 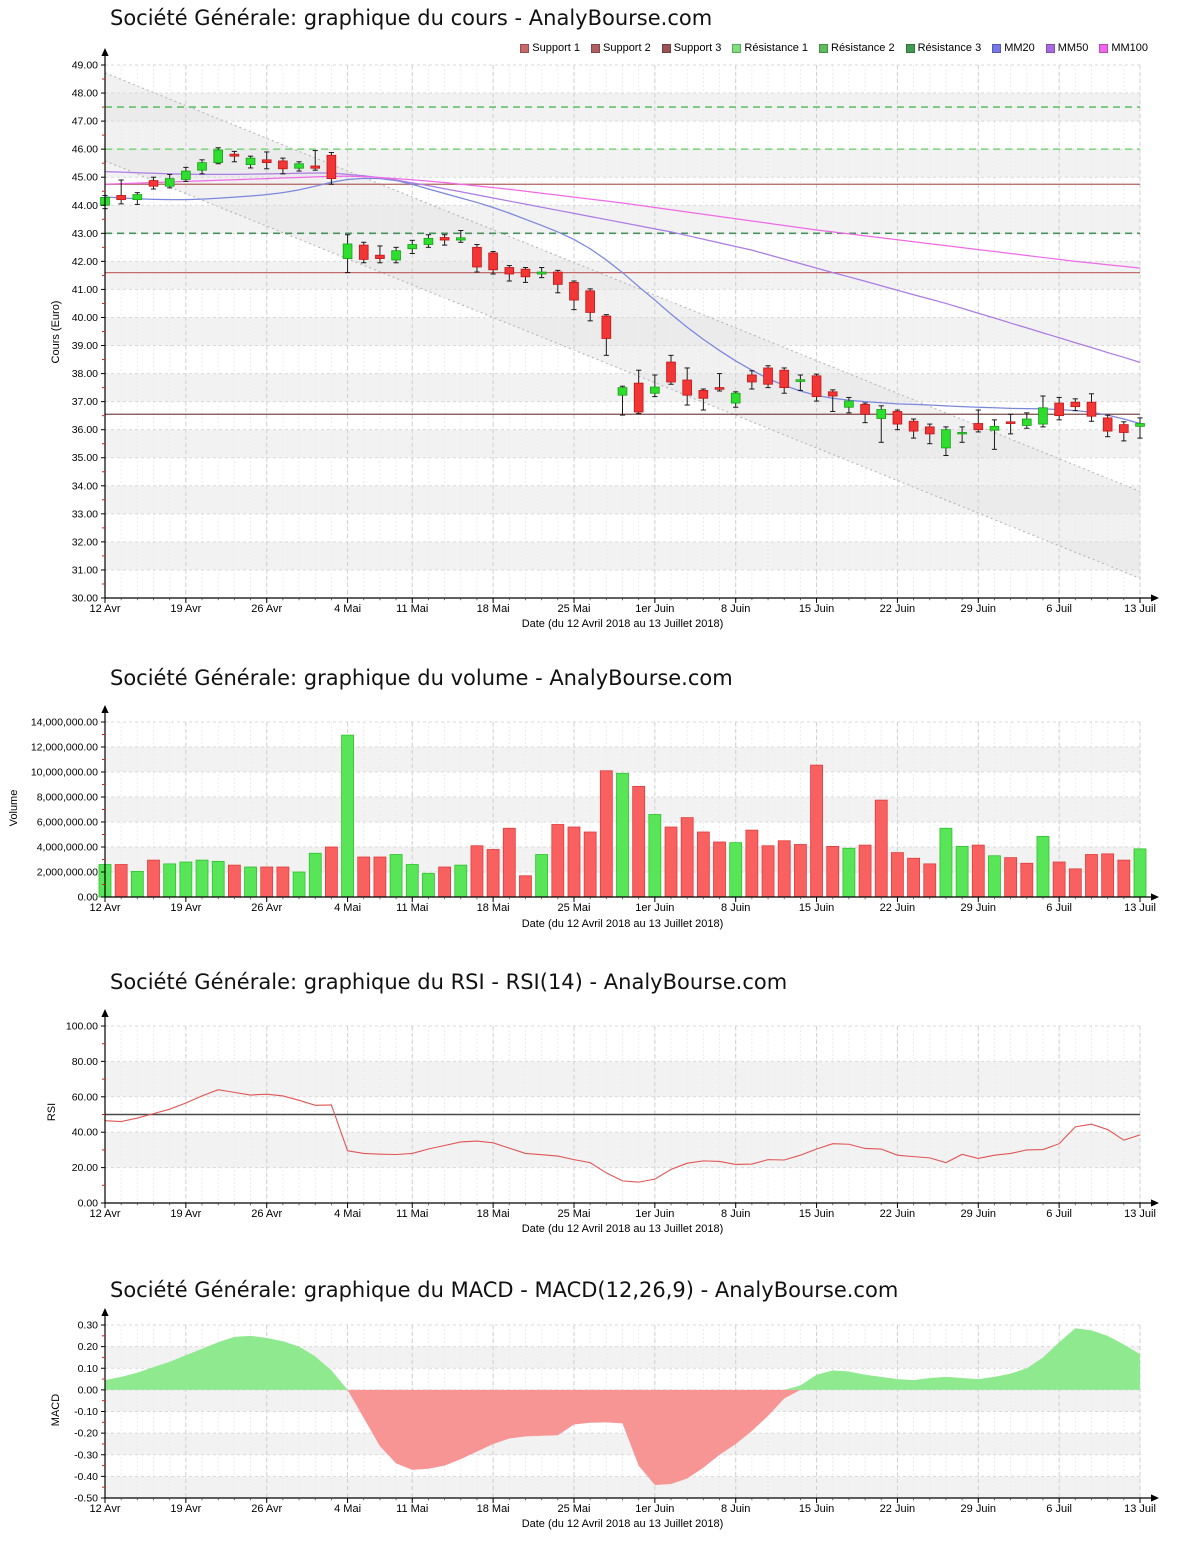 I want to click on svg-text: 2,000,000.00, so click(x=67, y=873).